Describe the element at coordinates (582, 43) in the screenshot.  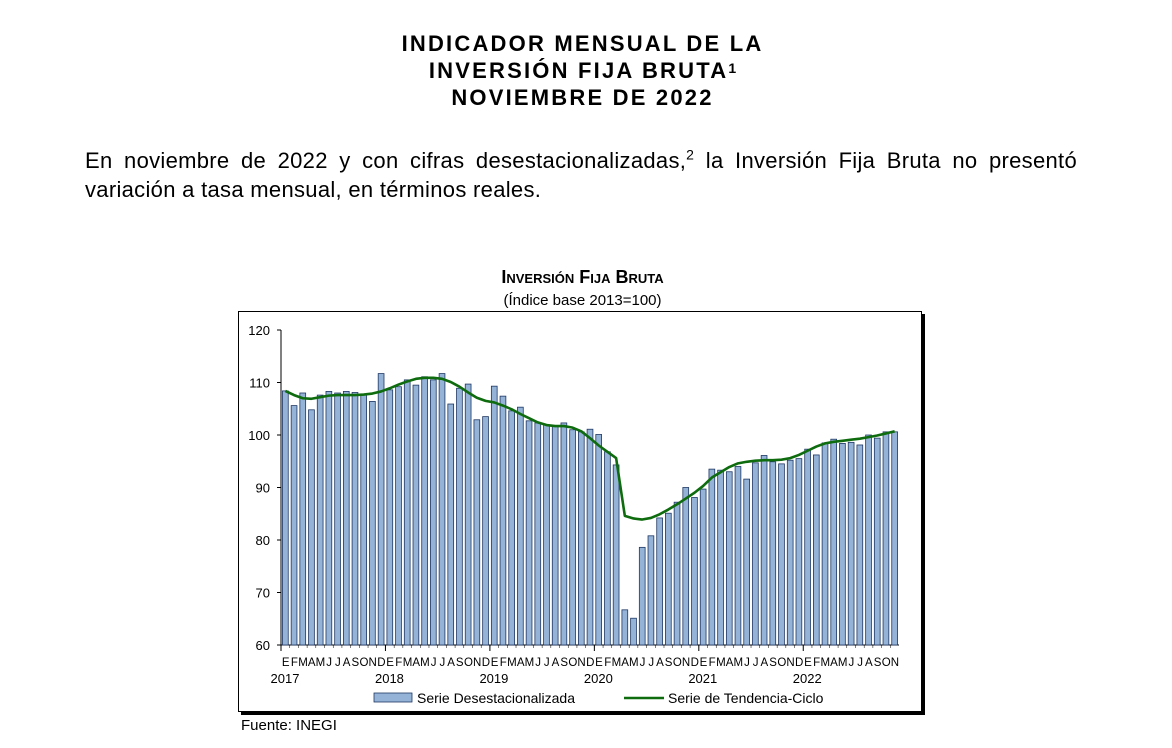
I see `title-line-1: INDICADOR MENSUAL DE LA` at that location.